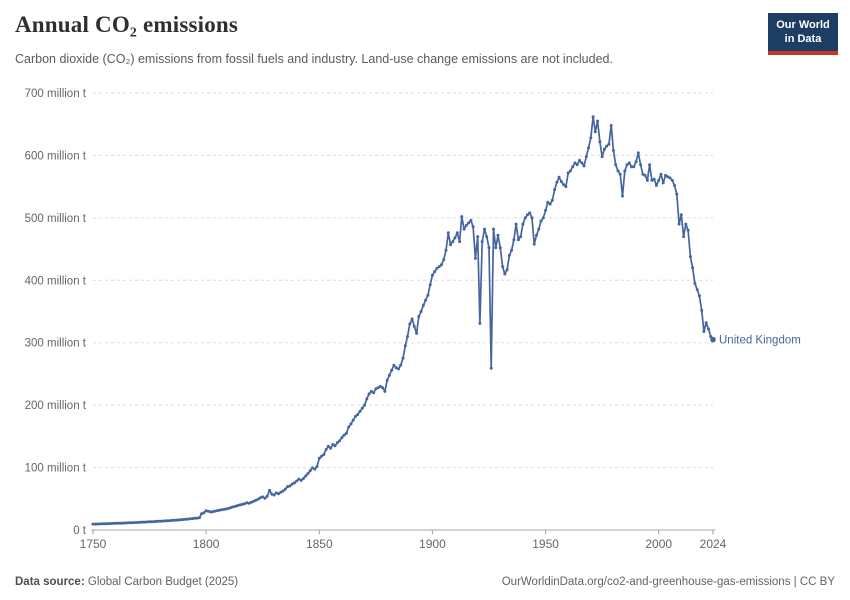  What do you see at coordinates (713, 544) in the screenshot?
I see `x-tick-label: 2024` at bounding box center [713, 544].